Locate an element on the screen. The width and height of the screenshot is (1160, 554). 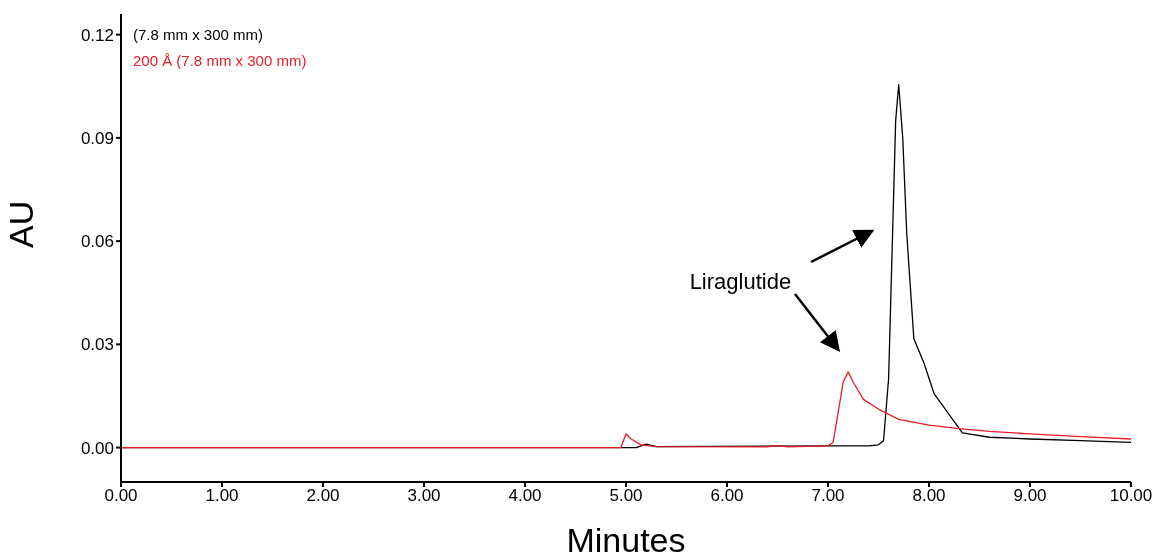
text: (7.8 mm x 300 mm) is located at coordinates (199, 35).